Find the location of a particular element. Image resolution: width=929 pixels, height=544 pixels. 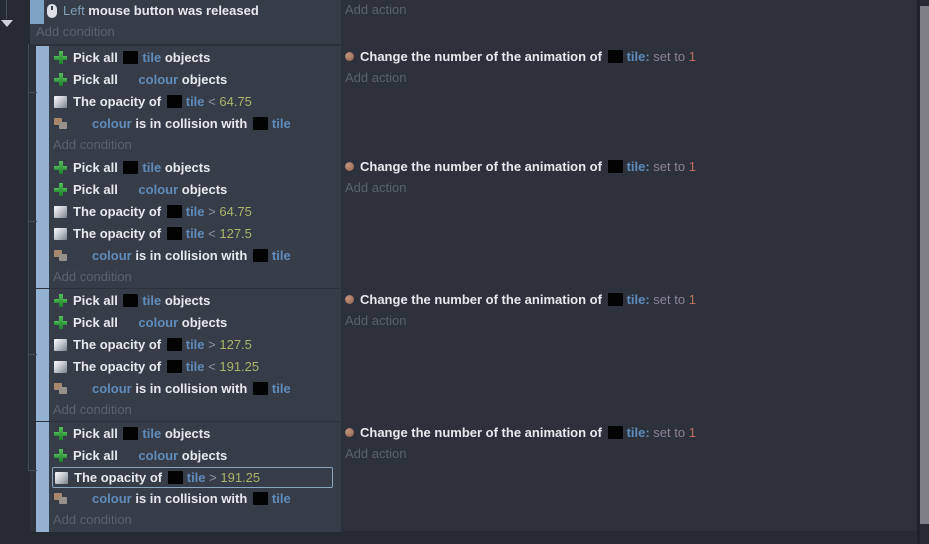

comparison-operator: < is located at coordinates (212, 233).